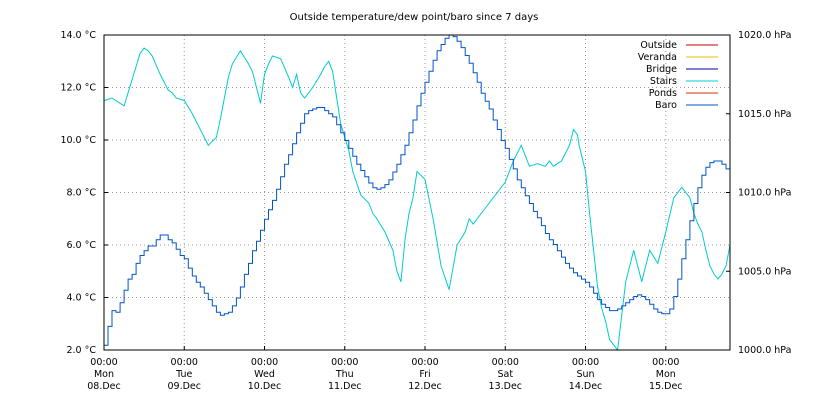 This screenshot has height=400, width=820. Describe the element at coordinates (663, 93) in the screenshot. I see `legend-label-ponds: Ponds` at that location.